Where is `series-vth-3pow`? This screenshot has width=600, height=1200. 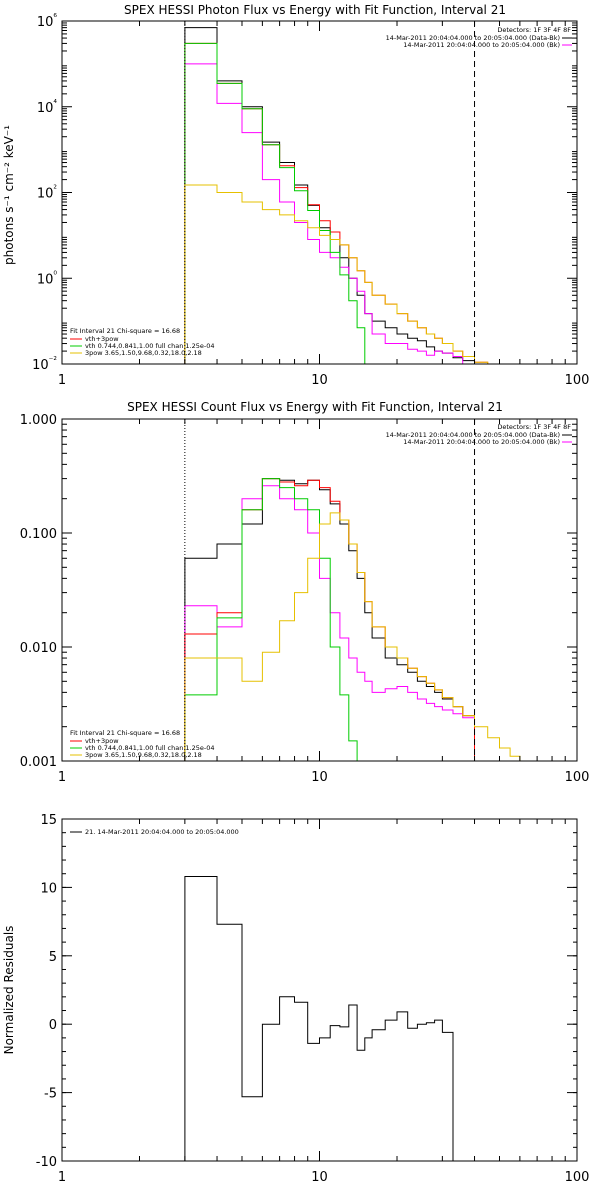 series-vth-3pow is located at coordinates (342, 203).